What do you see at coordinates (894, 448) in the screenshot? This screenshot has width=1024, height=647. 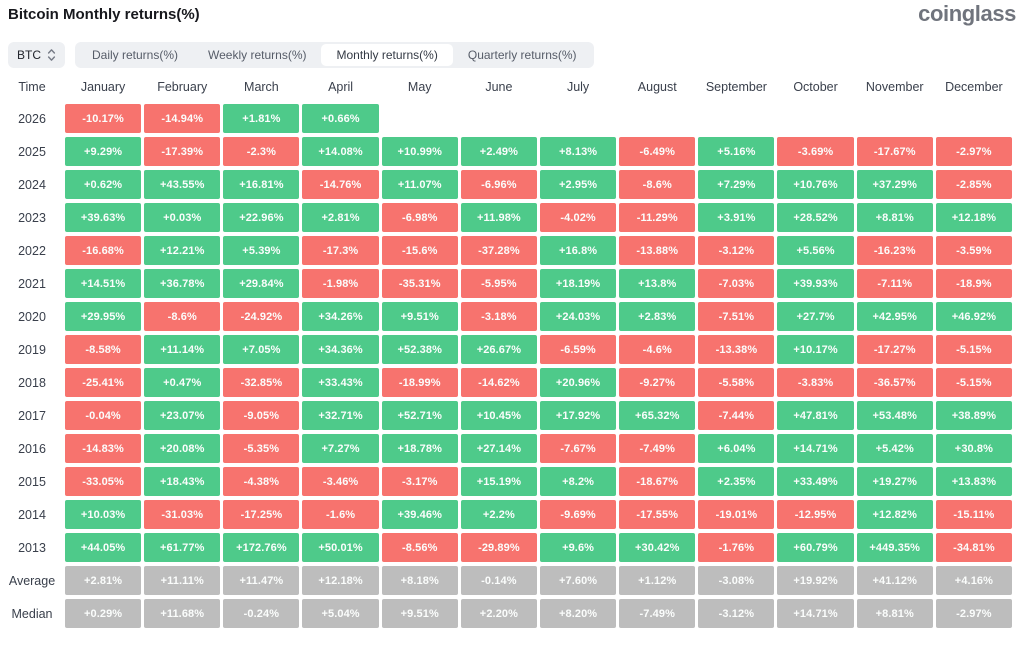 I see `return-cell: +5.42%` at bounding box center [894, 448].